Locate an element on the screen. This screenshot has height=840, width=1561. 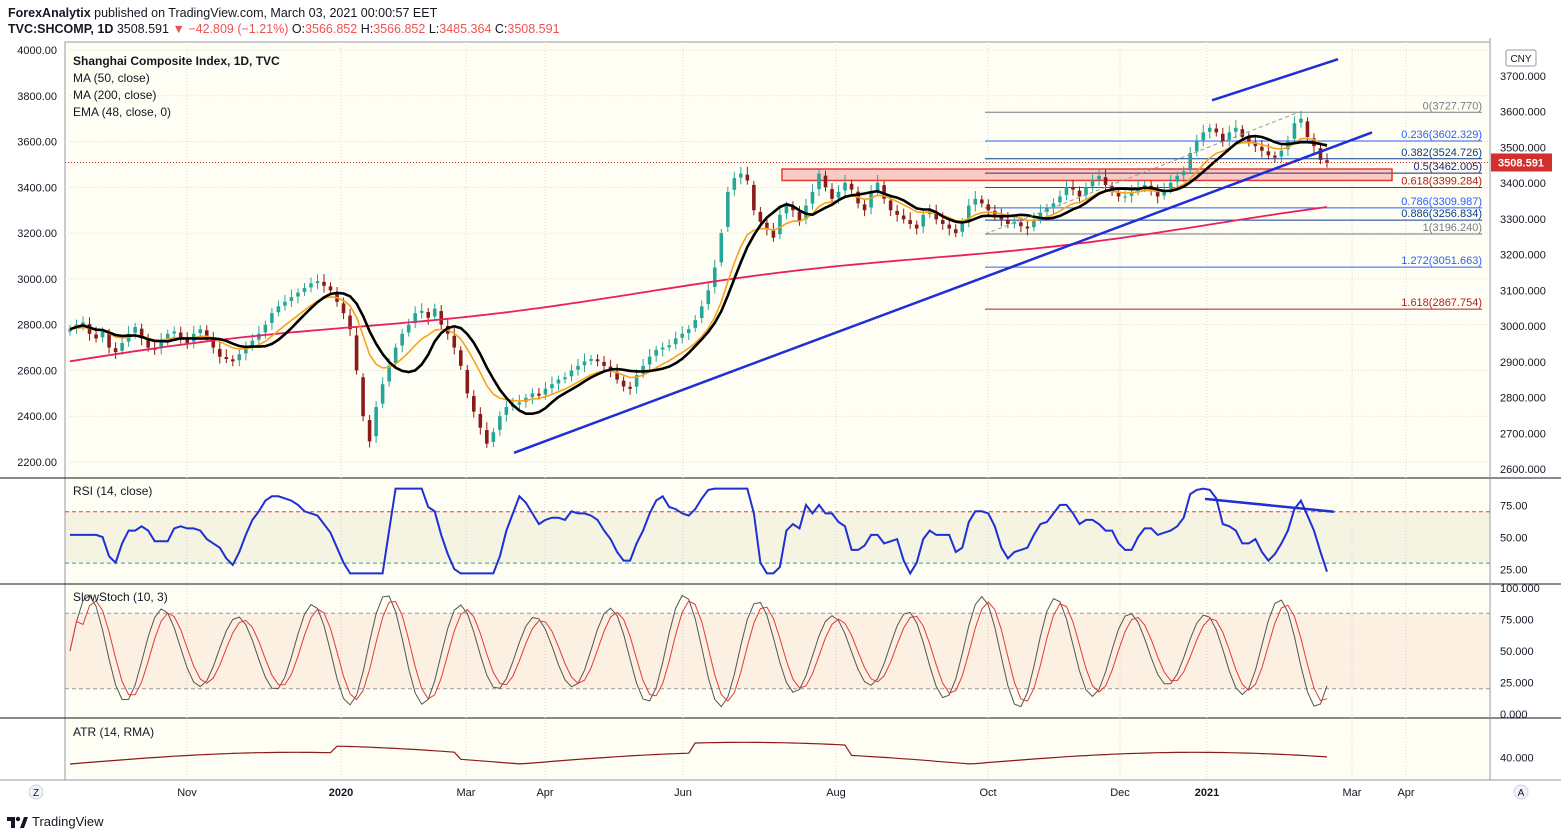
publisher-name: ForexAnalytix is located at coordinates (49, 13).